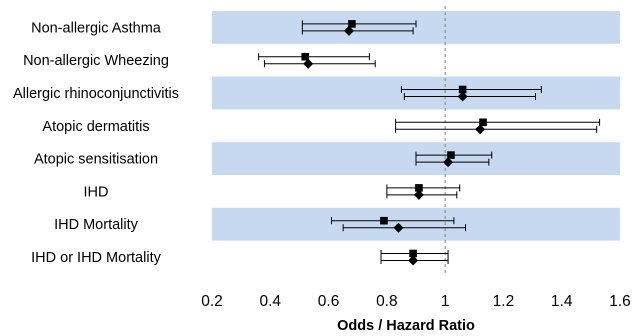  Describe the element at coordinates (416, 301) in the screenshot. I see `x-tick-labels: 0.2 0.4 0.6 0.8 1 1.2 1.4 1.6` at that location.